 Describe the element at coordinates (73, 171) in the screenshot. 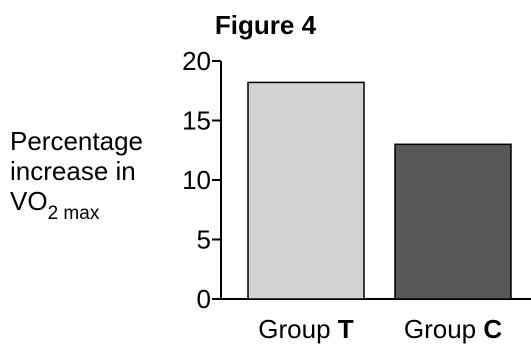

I see `y-axis-label-line2: increase in` at that location.